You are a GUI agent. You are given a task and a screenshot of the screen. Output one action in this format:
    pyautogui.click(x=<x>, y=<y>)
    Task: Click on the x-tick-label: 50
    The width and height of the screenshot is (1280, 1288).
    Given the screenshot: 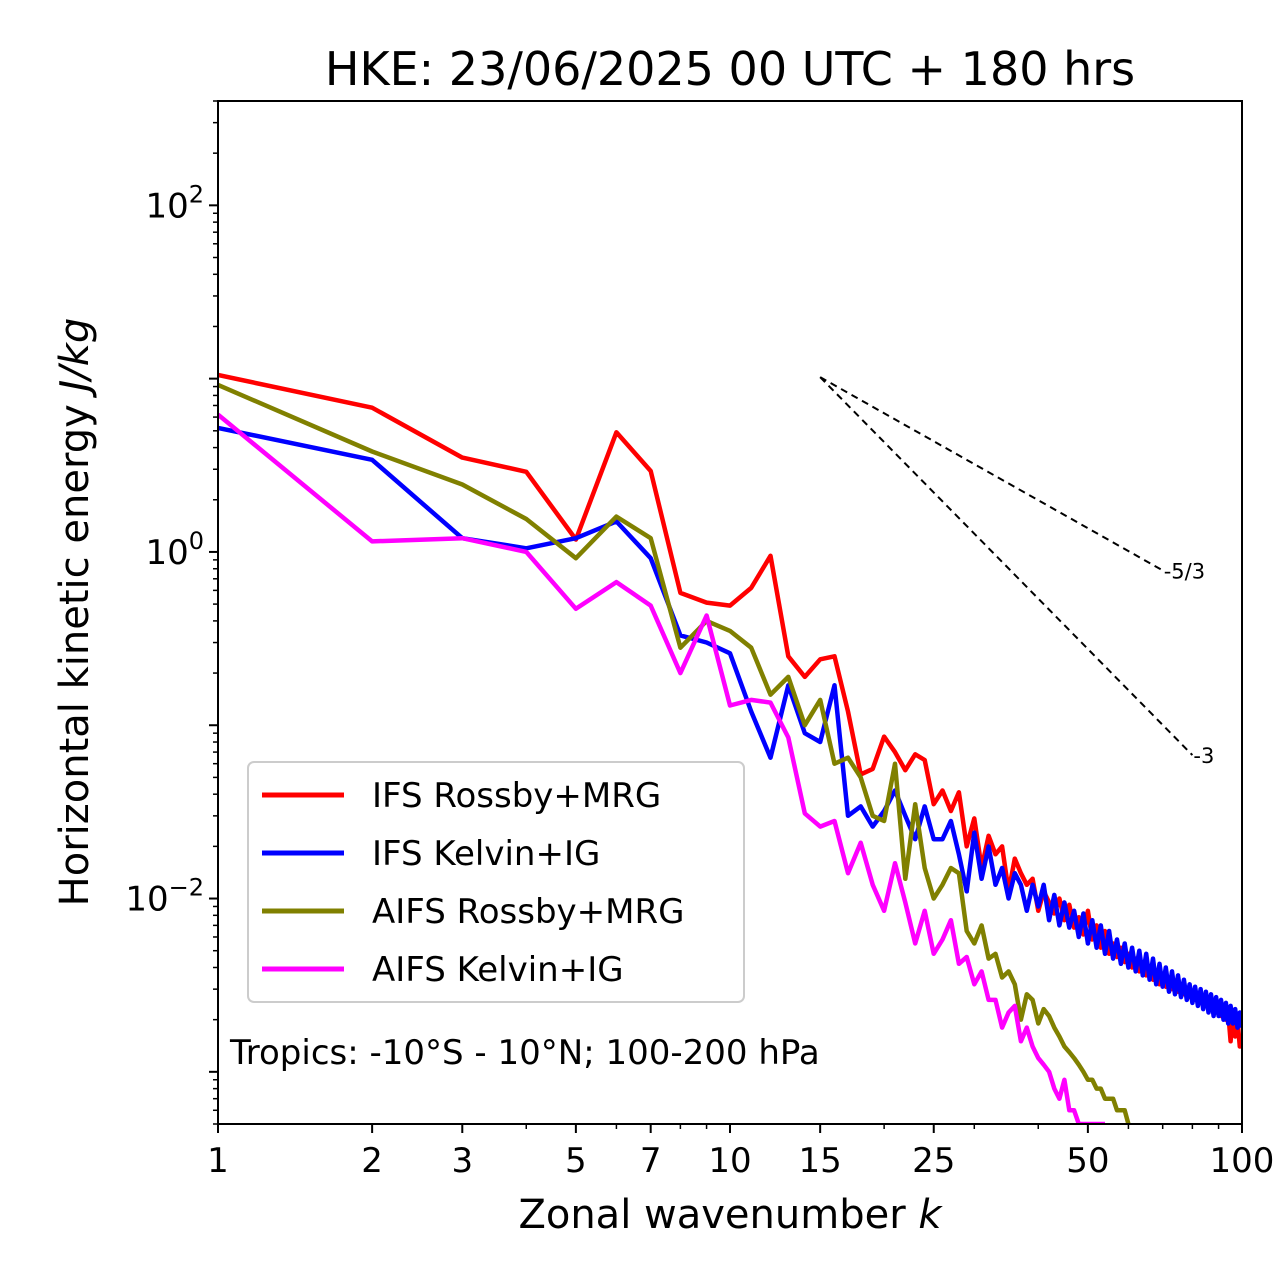 What is the action you would take?
    pyautogui.click(x=1087, y=1161)
    